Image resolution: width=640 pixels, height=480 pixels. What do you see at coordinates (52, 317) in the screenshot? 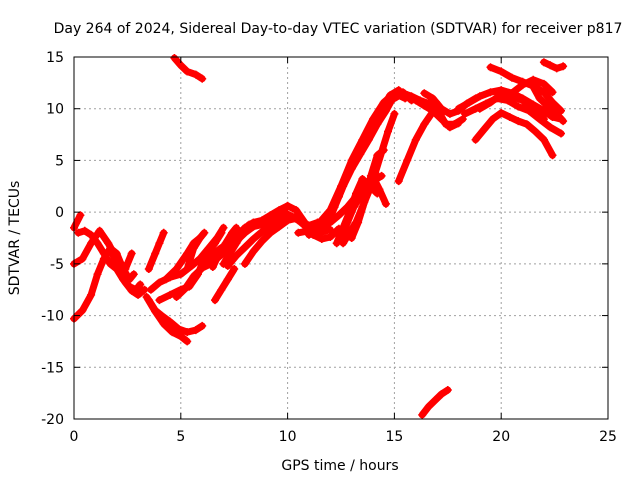
I see `y-tick-label: -10` at bounding box center [52, 317].